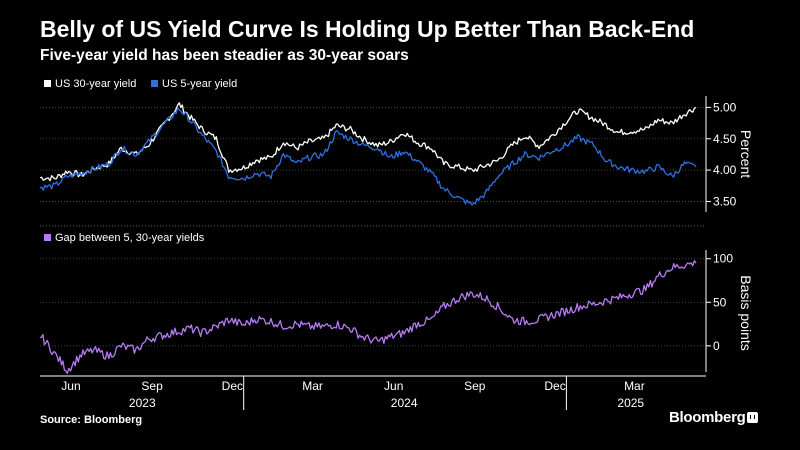 This screenshot has width=800, height=450. I want to click on y-tick-label: 4.00, so click(725, 170).